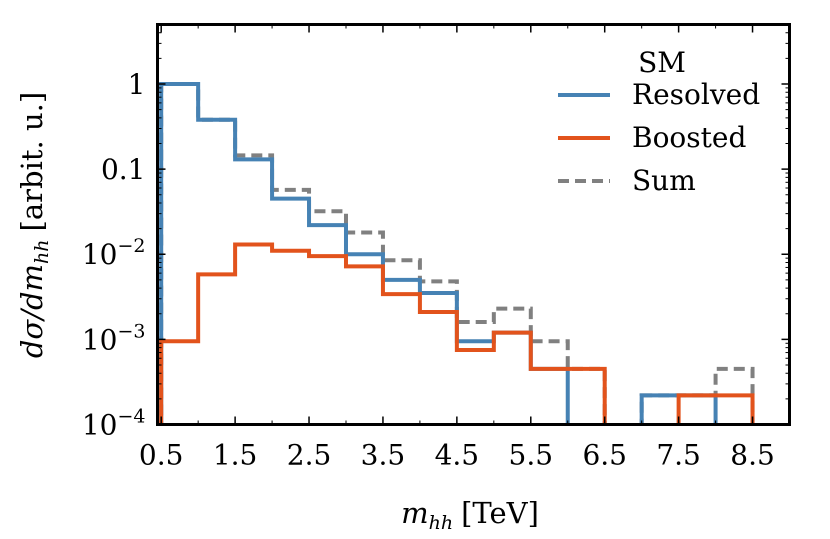 This screenshot has height=539, width=830. What do you see at coordinates (137, 84) in the screenshot?
I see `y-tick-label: 1` at bounding box center [137, 84].